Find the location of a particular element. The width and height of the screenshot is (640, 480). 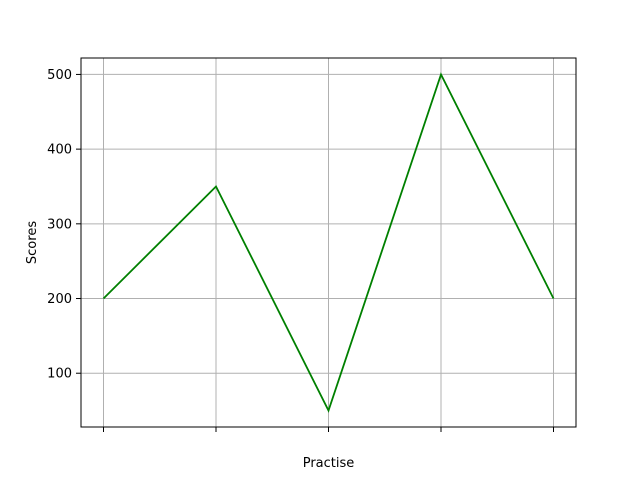

y-tick-label: 100 is located at coordinates (59, 374).